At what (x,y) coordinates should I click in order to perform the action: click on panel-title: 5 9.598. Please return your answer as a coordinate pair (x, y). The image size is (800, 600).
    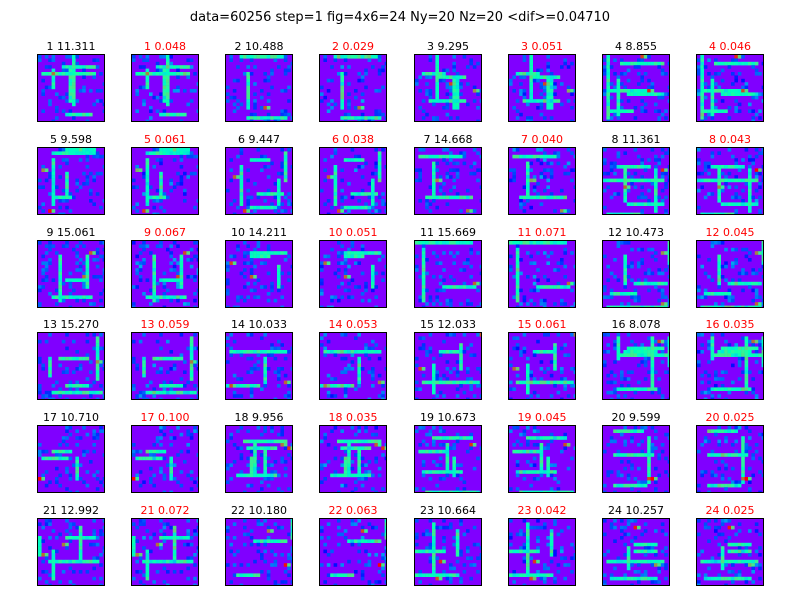
    Looking at the image, I should click on (71, 139).